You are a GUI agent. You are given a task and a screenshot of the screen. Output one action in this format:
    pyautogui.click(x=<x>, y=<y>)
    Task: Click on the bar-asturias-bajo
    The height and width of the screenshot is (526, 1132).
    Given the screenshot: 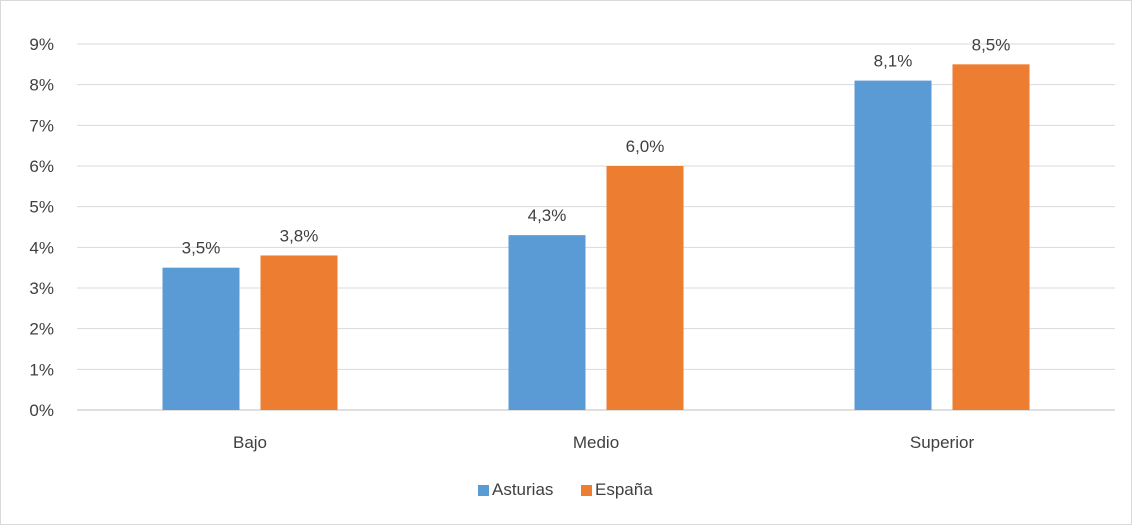 What is the action you would take?
    pyautogui.click(x=201, y=338)
    